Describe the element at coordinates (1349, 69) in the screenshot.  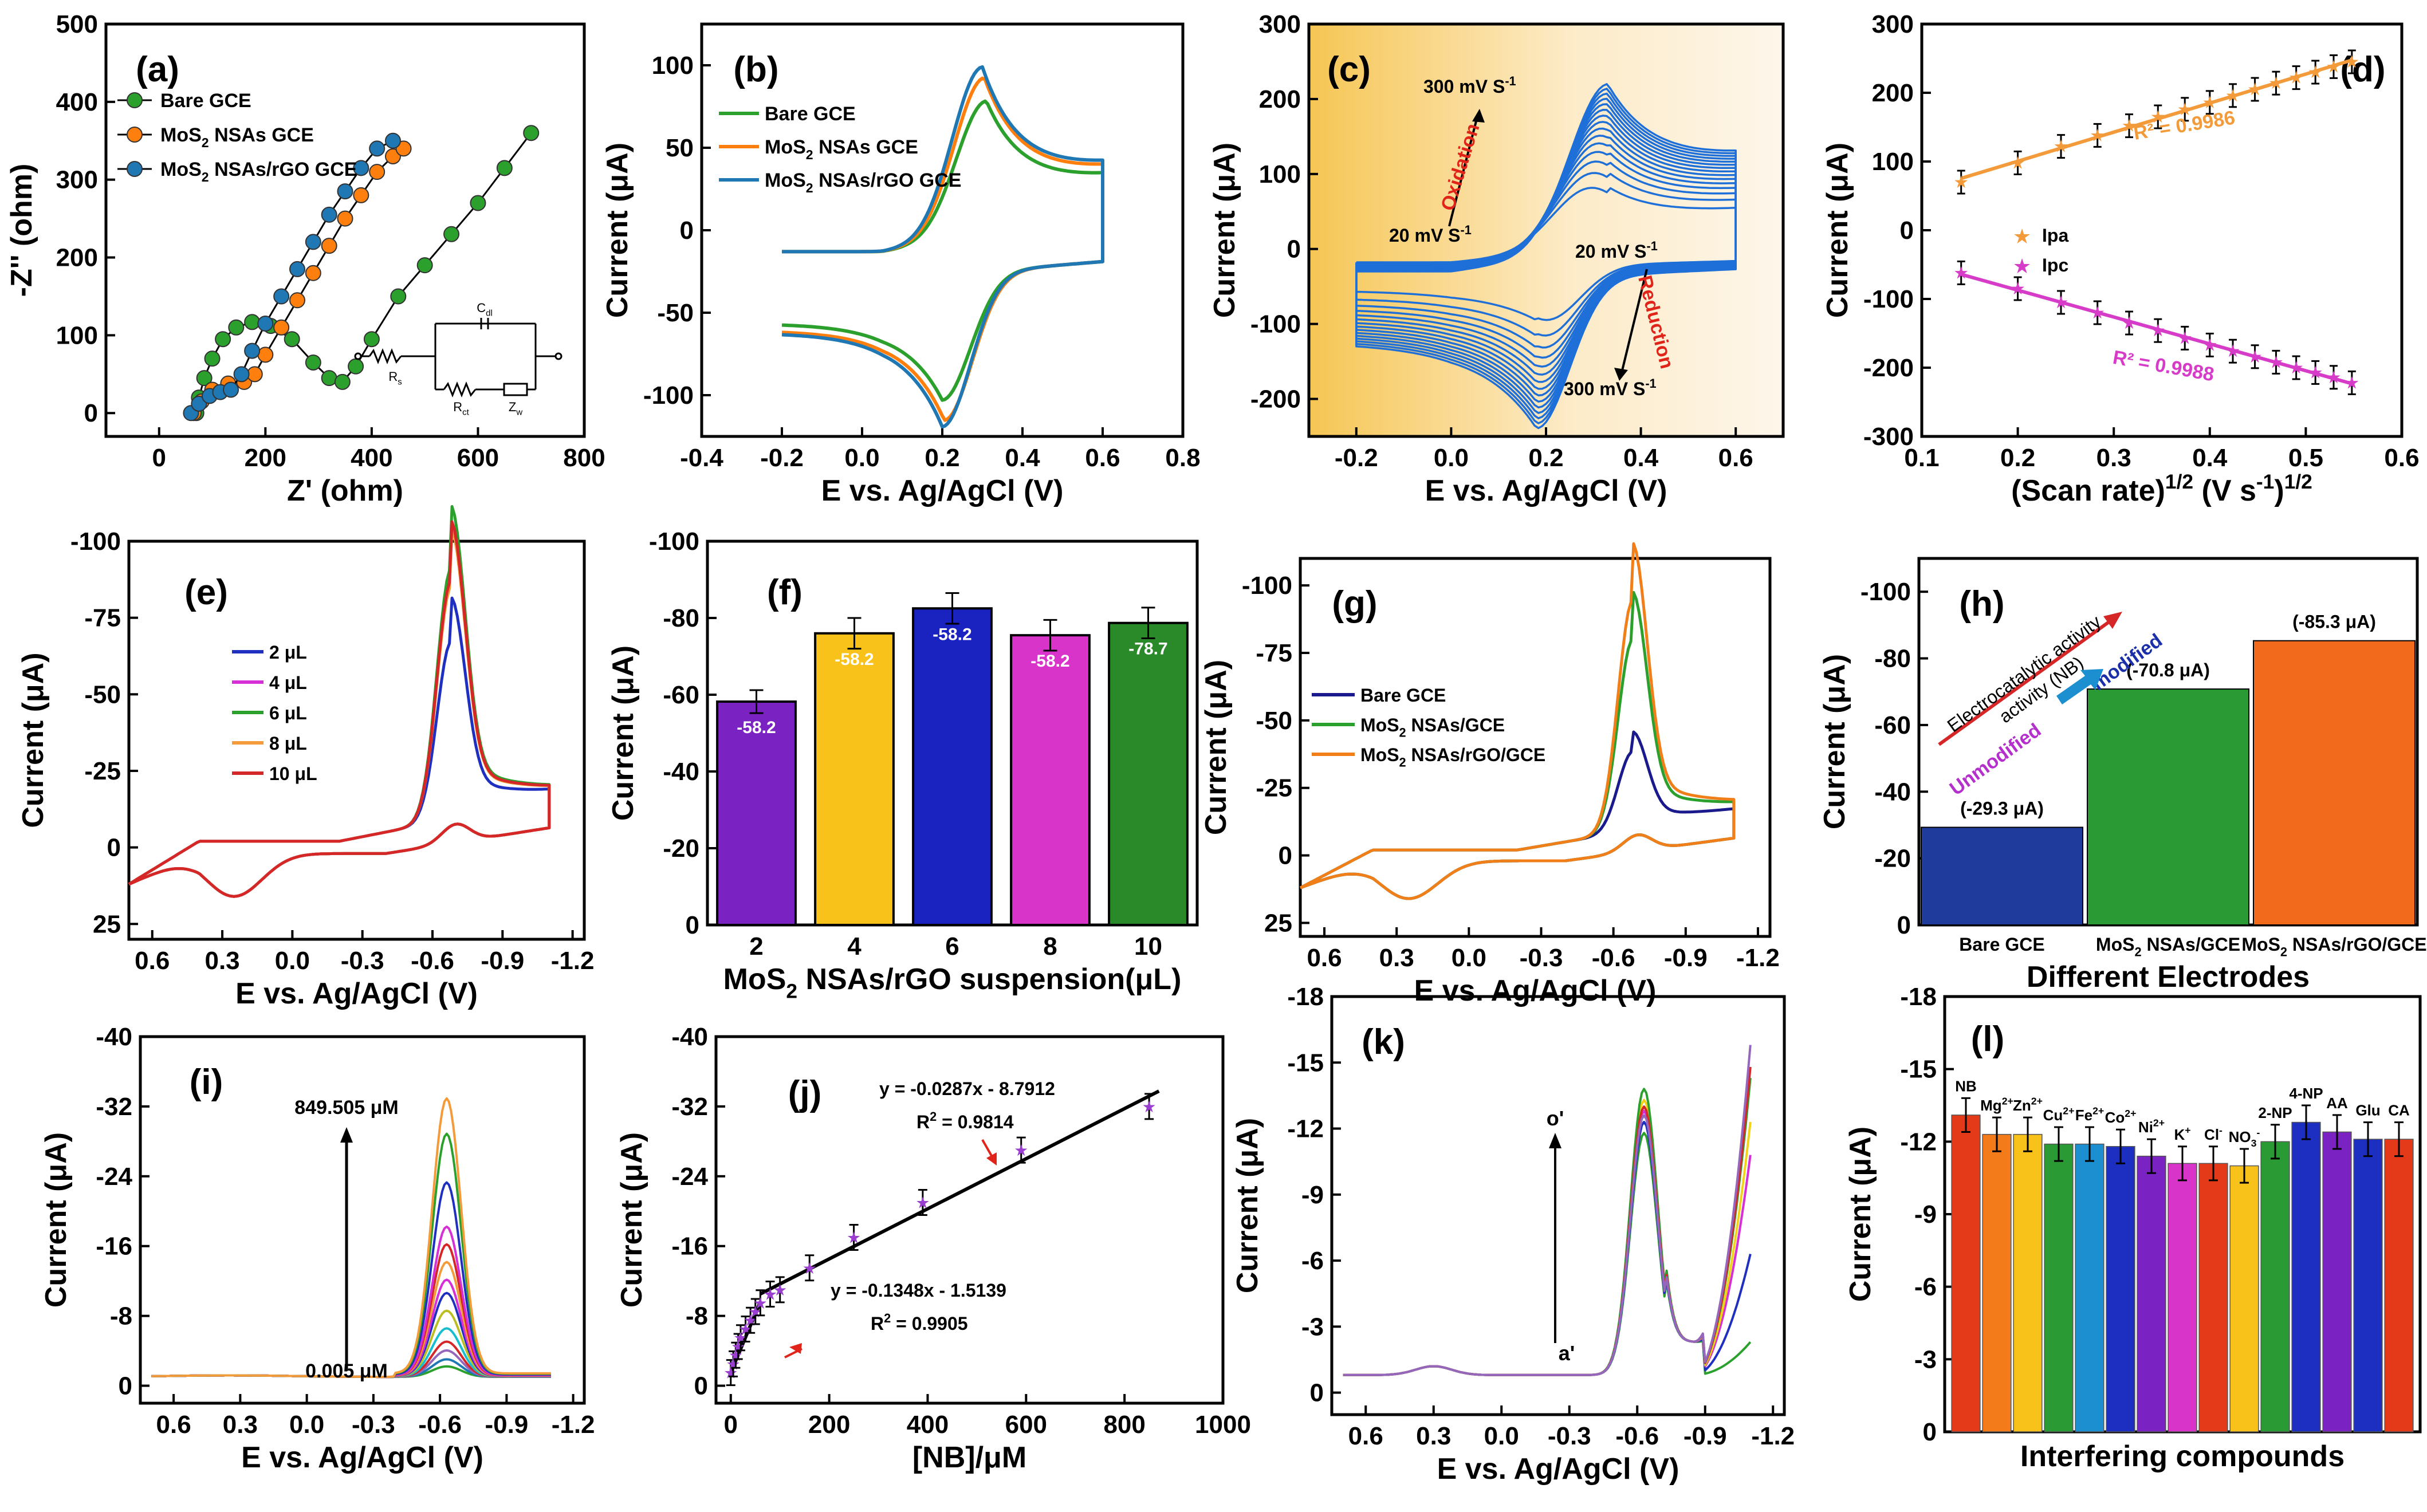
I see `panel-label: (c)` at that location.